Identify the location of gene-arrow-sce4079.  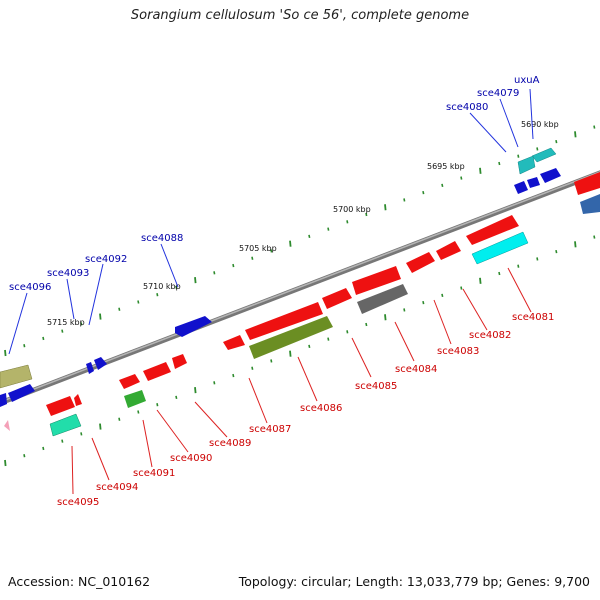
(526, 165).